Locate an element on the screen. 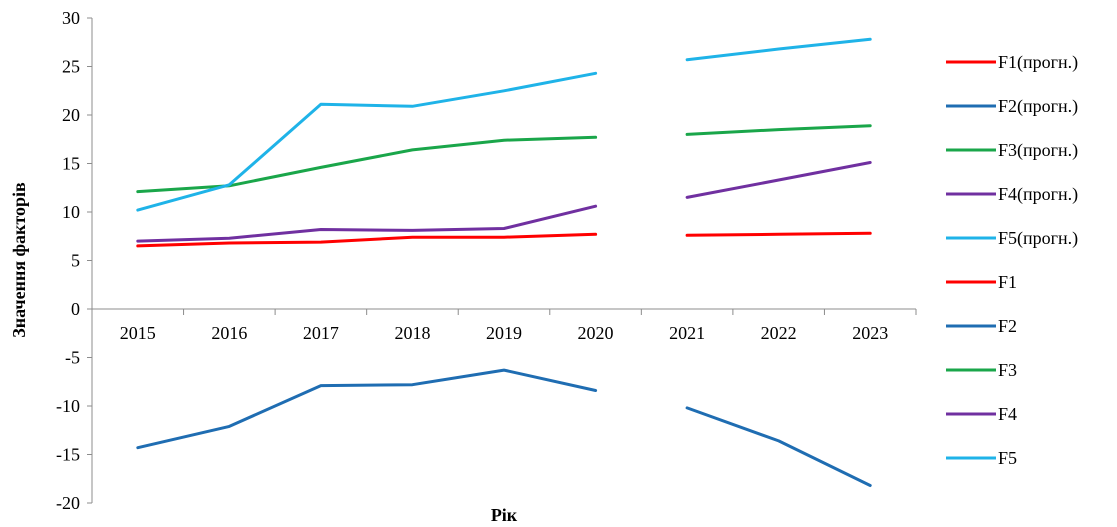 The height and width of the screenshot is (527, 1117). x-tick-label: 2016 is located at coordinates (229, 333).